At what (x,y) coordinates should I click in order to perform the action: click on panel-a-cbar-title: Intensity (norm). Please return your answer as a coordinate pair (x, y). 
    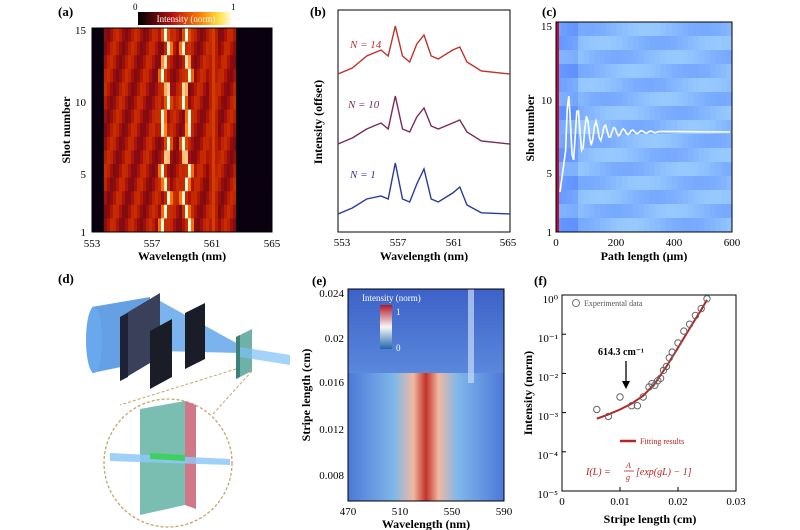
    Looking at the image, I should click on (186, 19).